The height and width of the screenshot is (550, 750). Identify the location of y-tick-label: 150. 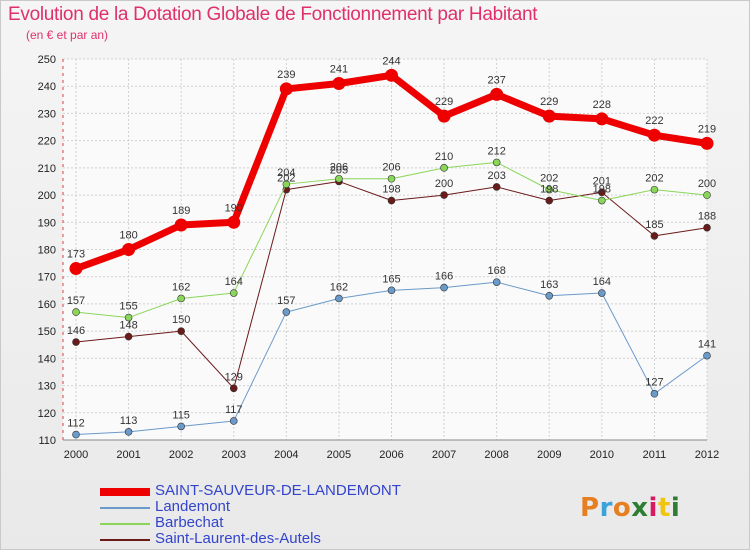
(47, 332).